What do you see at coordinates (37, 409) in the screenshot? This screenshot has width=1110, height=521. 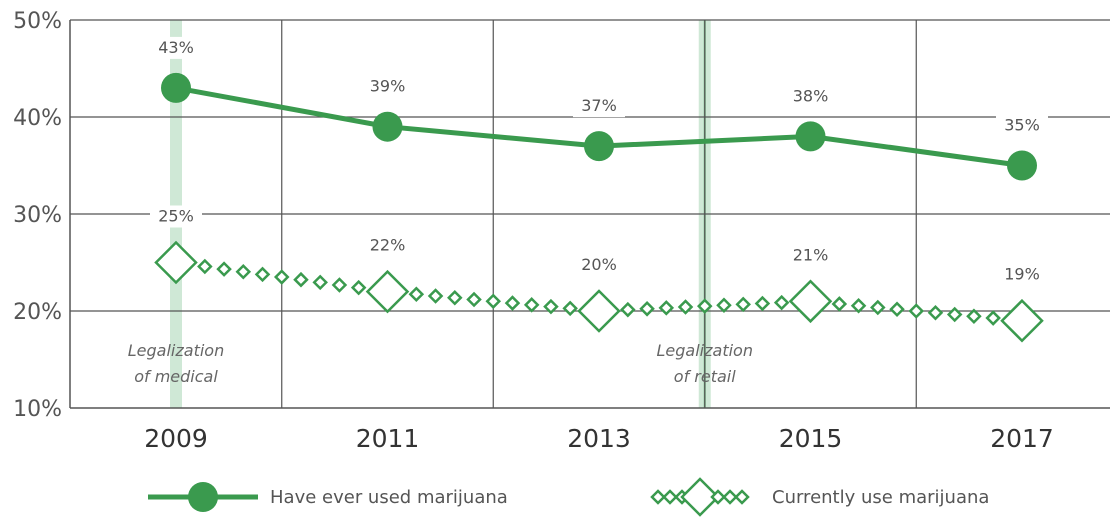 I see `y-tick-label: 10%` at bounding box center [37, 409].